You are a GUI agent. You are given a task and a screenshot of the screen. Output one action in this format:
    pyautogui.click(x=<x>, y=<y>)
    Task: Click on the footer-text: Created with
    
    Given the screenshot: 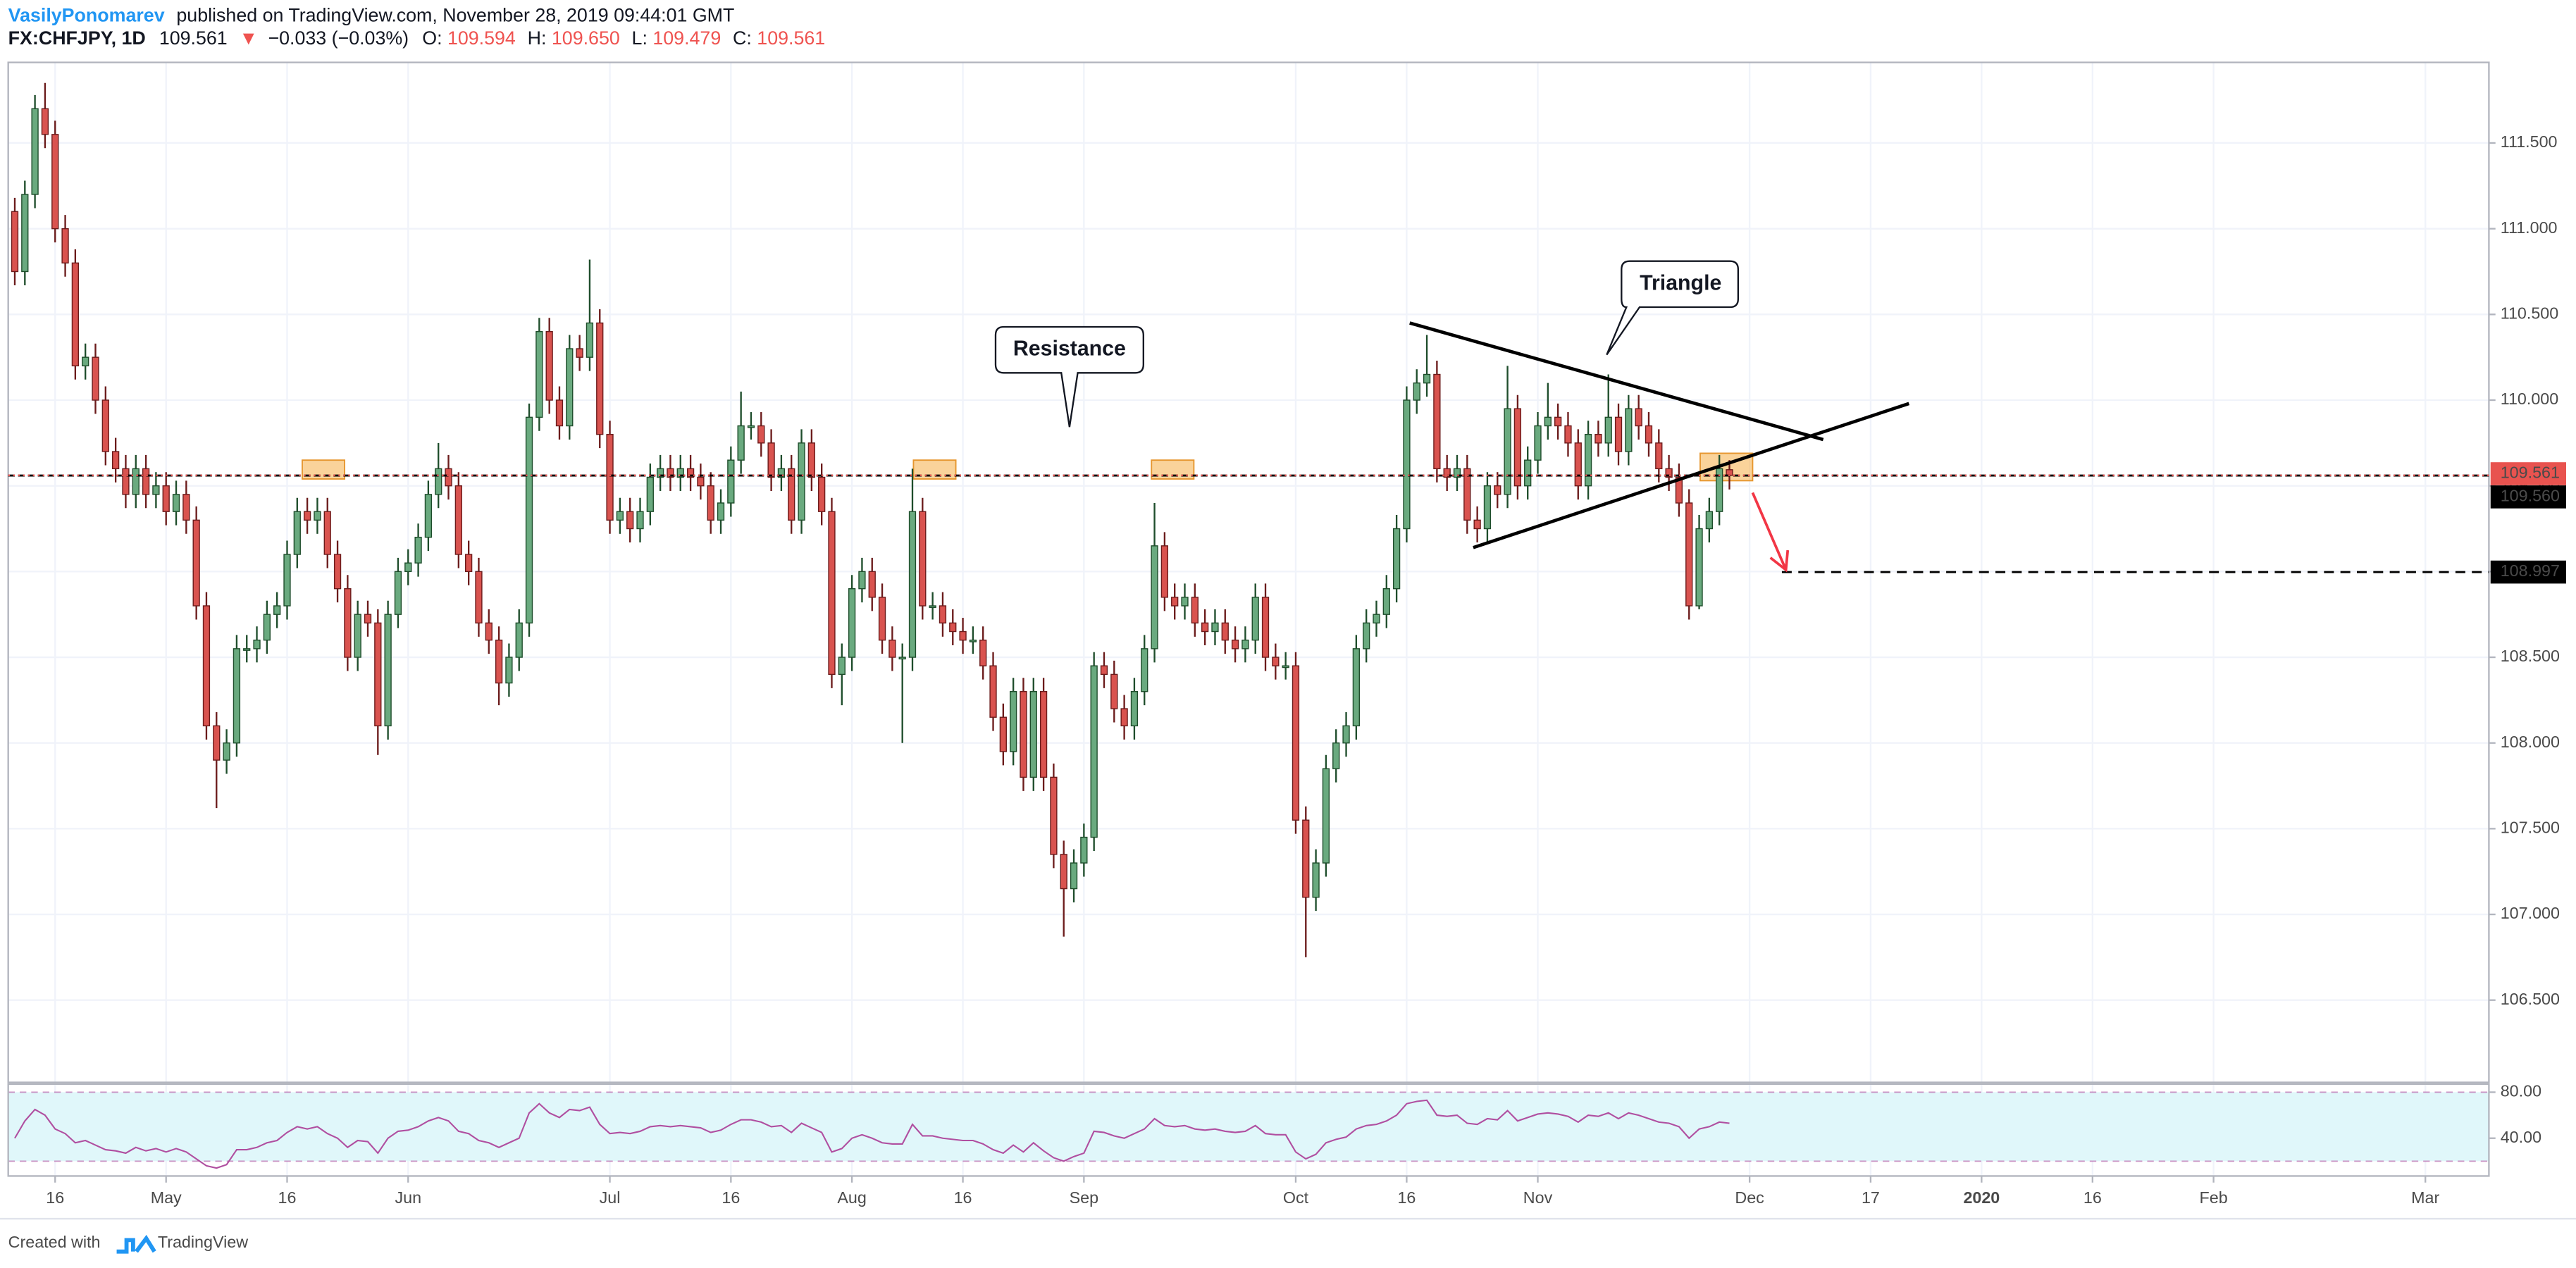 What is the action you would take?
    pyautogui.click(x=54, y=1242)
    